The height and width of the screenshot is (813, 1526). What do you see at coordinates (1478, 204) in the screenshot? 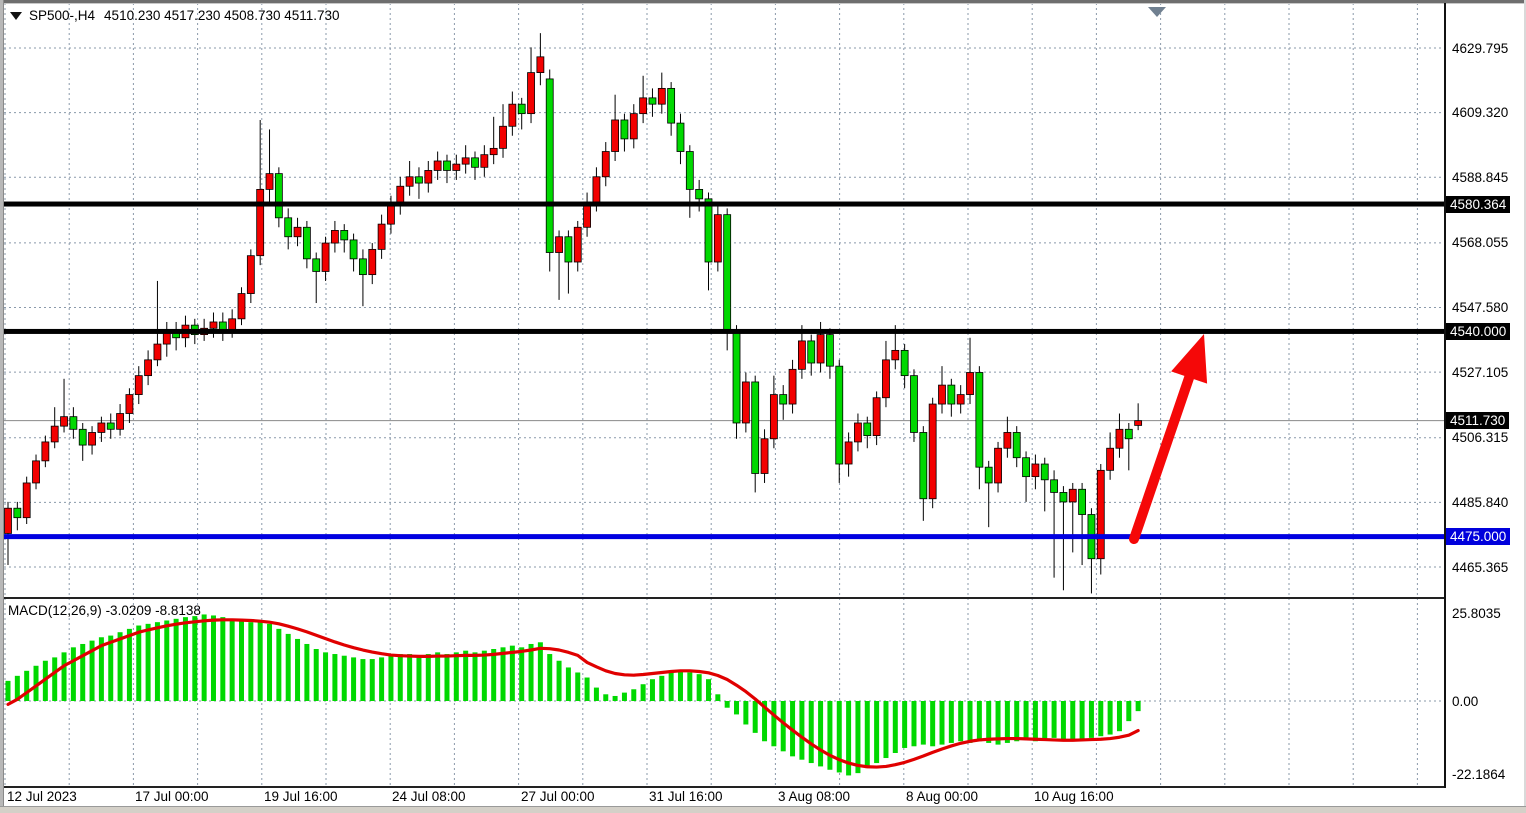
I see `price-level-tag: 4580.364` at bounding box center [1478, 204].